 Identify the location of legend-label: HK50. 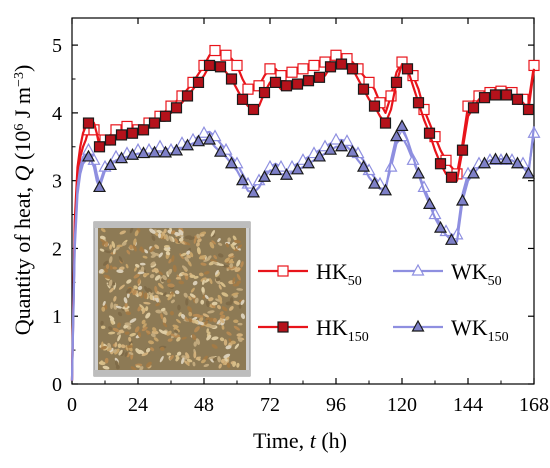
(339, 274).